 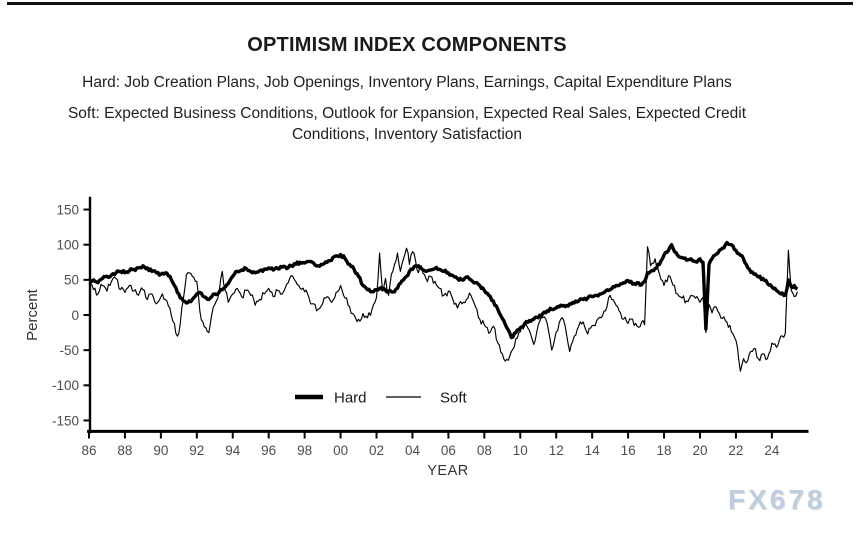 I want to click on x-tick-label: 96, so click(x=268, y=450).